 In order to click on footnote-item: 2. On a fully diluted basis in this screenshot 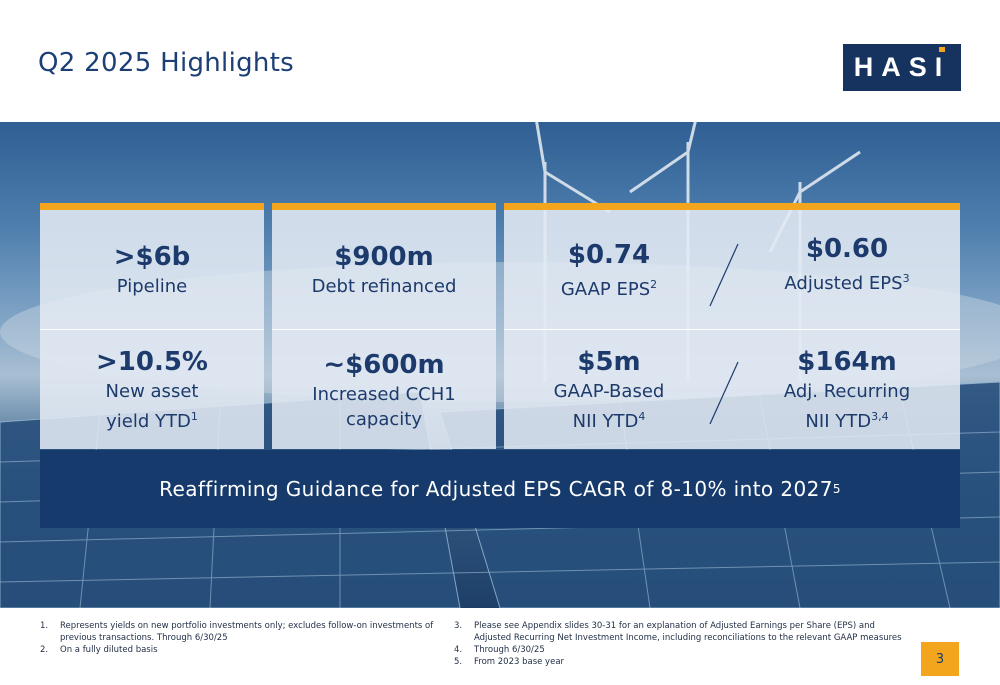, I will do `click(99, 650)`.